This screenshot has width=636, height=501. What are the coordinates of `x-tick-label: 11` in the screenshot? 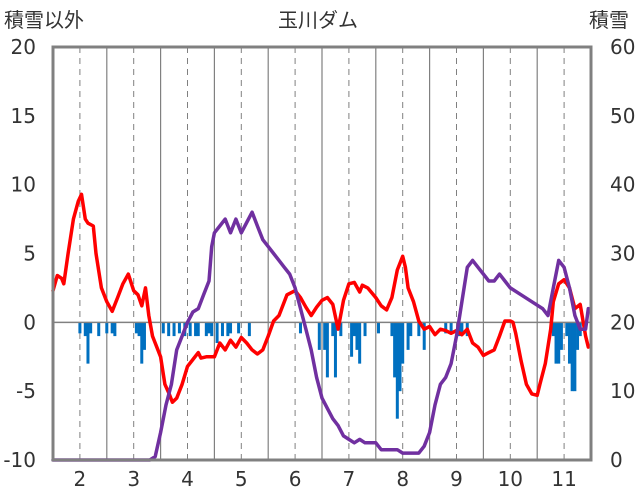 It's located at (563, 479).